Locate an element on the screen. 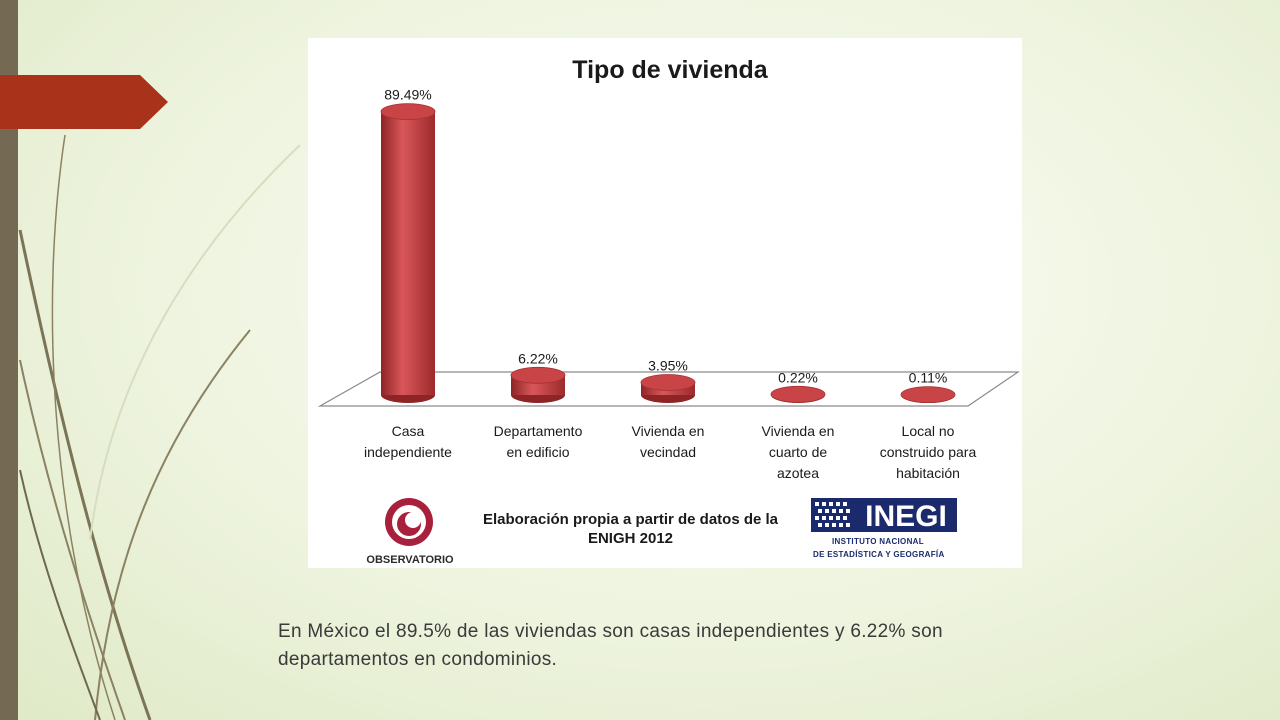 The width and height of the screenshot is (1280, 720). inegi-logo-icon: INEGI is located at coordinates (884, 515).